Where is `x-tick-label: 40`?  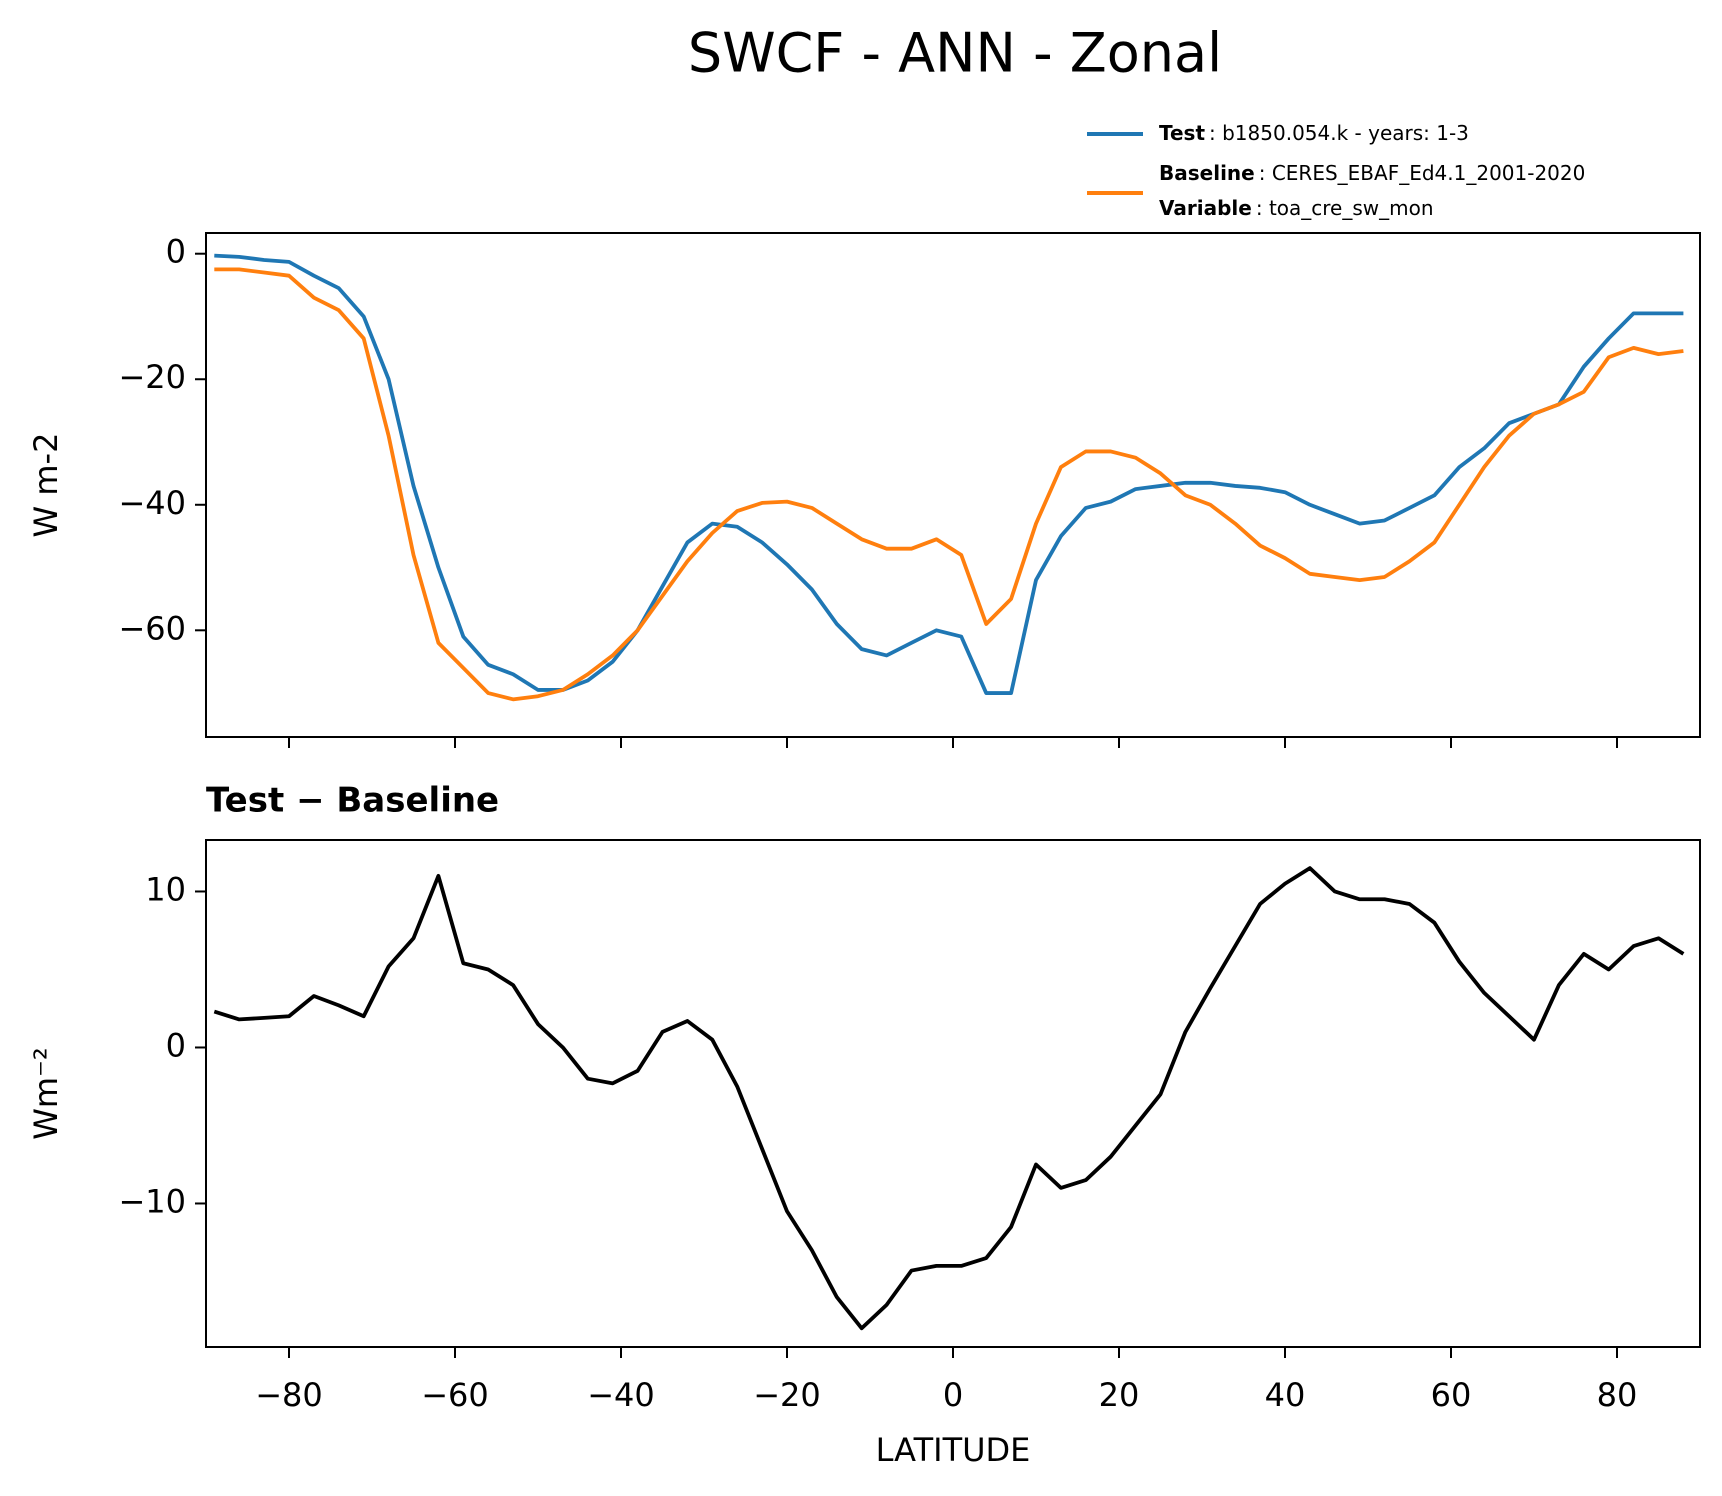 x-tick-label: 40 is located at coordinates (1285, 1395).